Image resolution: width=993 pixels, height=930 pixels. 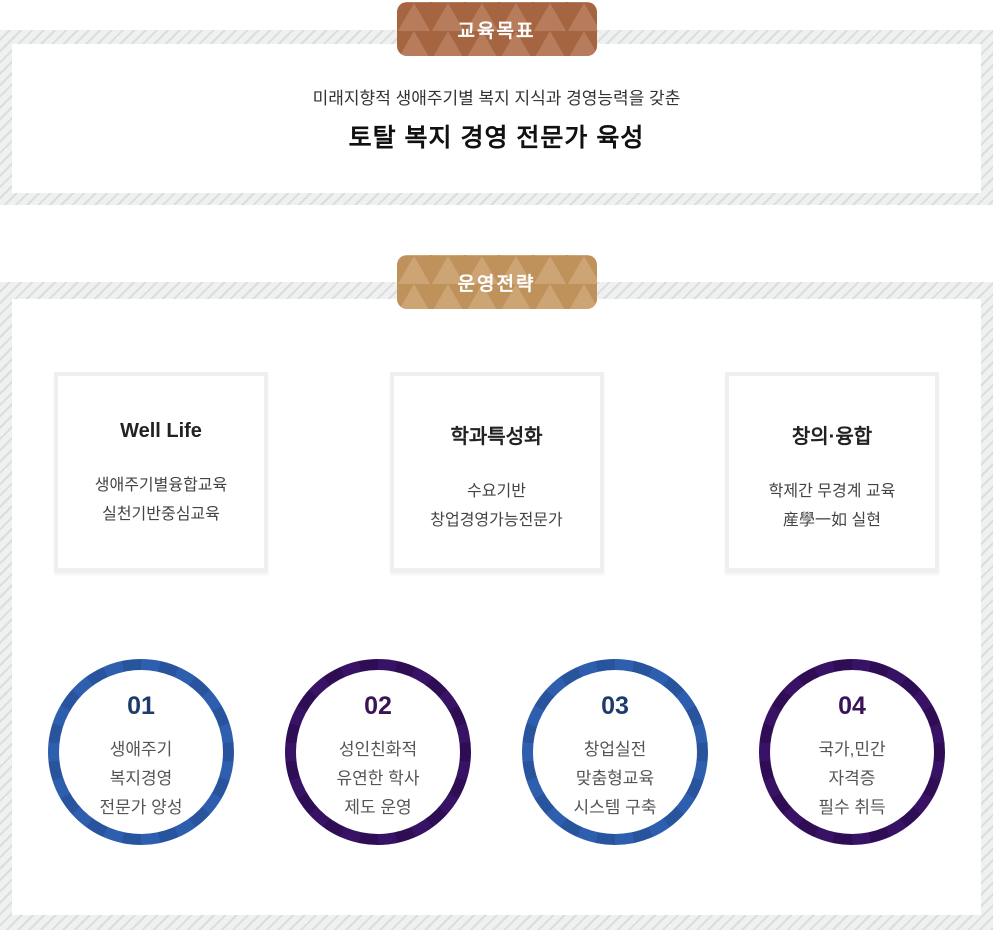 I want to click on circle-line: 유연한 학사, so click(x=378, y=778).